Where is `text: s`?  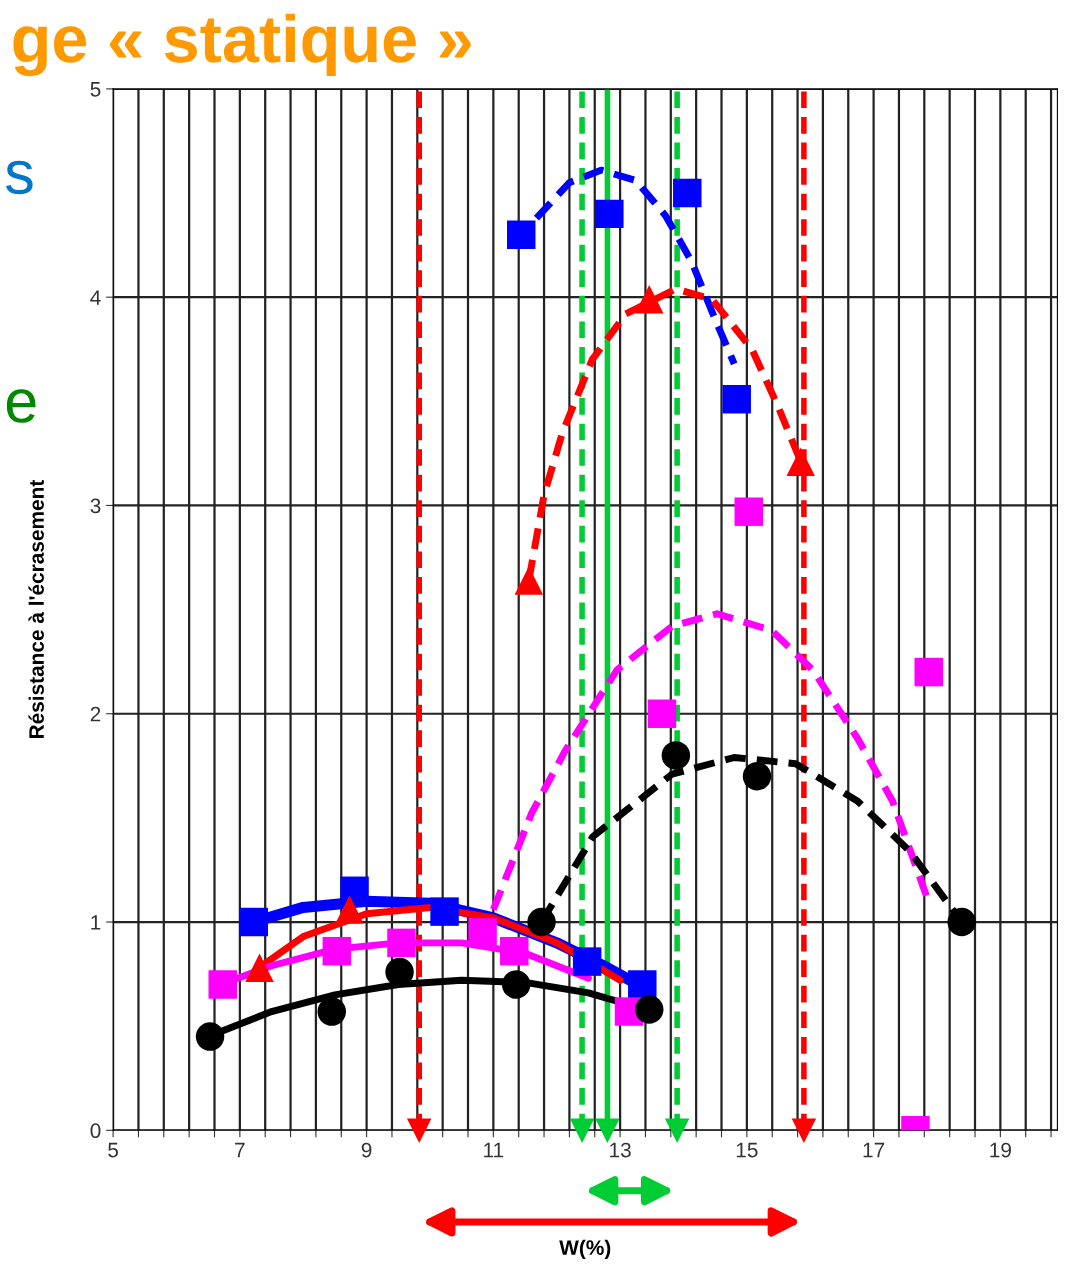
text: s is located at coordinates (19, 177).